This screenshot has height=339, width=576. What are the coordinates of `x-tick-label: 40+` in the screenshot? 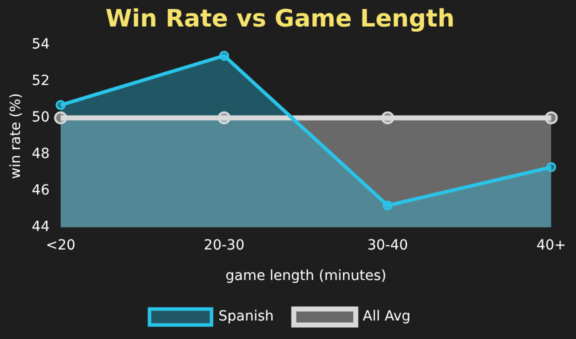 It's located at (551, 245).